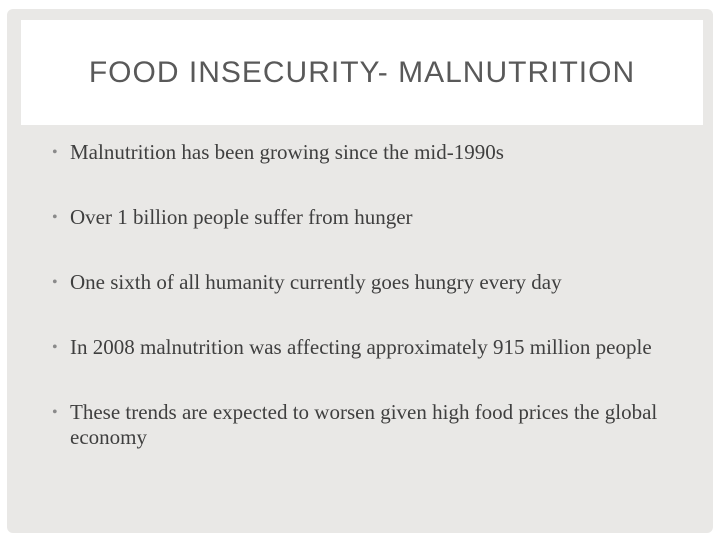 The width and height of the screenshot is (720, 540). Describe the element at coordinates (241, 217) in the screenshot. I see `bullet-text: Over 1 billion people suffer from hunger` at that location.